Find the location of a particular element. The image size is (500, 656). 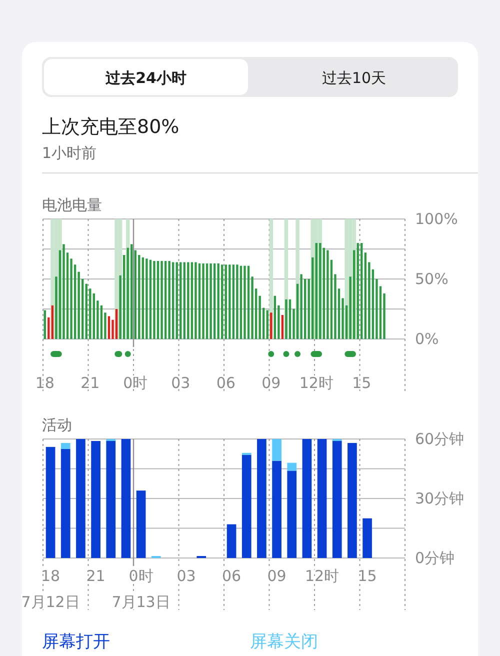

text: 过去24小时 is located at coordinates (145, 78).